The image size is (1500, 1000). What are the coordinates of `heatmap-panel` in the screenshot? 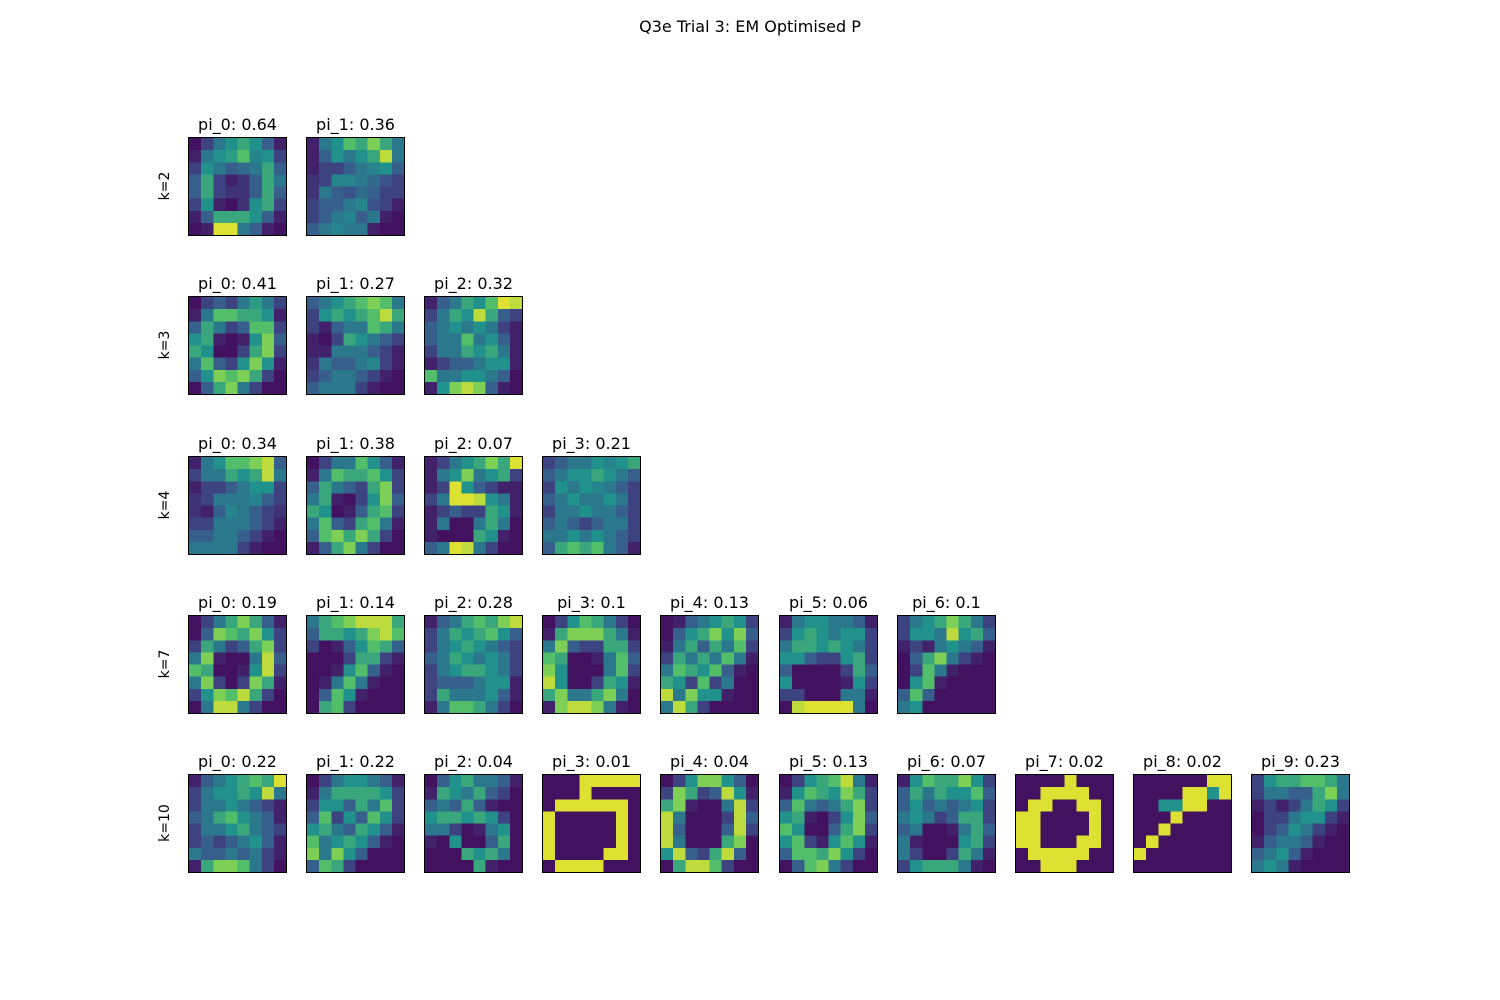 It's located at (709, 664).